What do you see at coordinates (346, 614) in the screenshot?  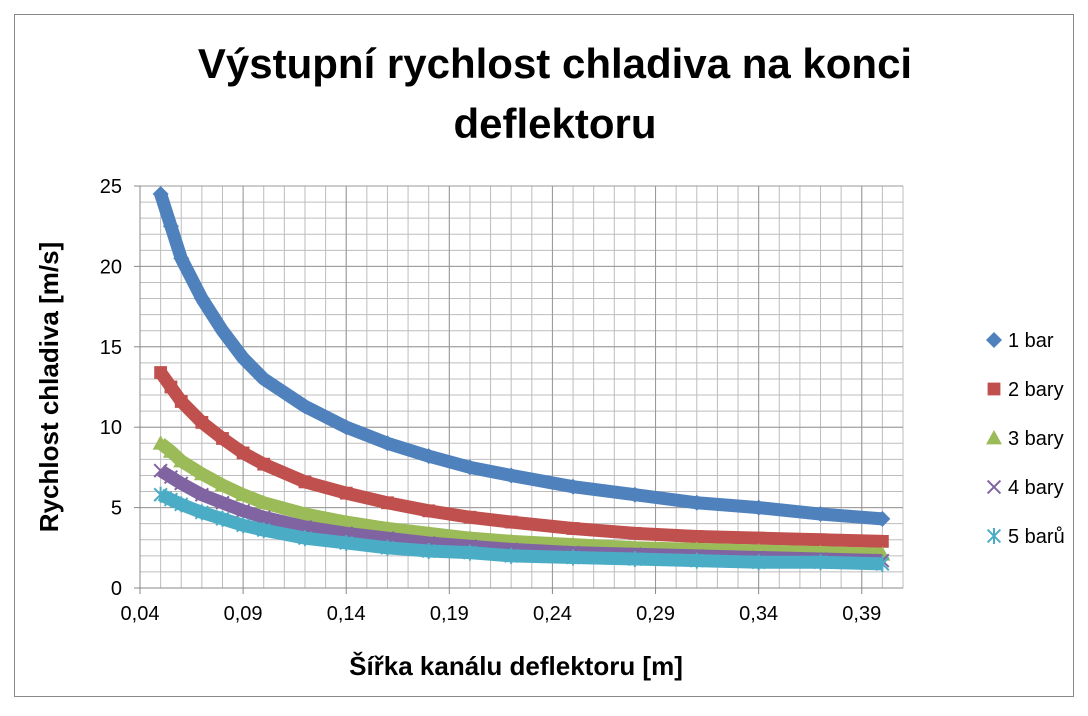 I see `x-tick-label: 0,14` at bounding box center [346, 614].